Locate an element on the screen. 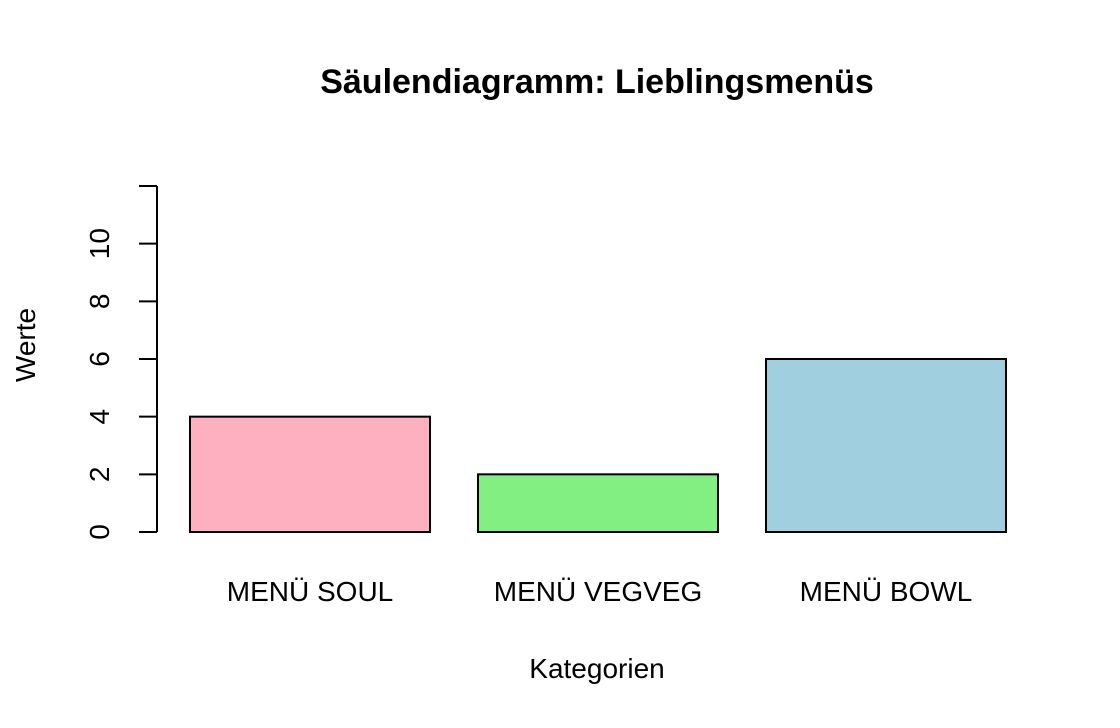 The width and height of the screenshot is (1120, 728). category-label: MENÜ VEGVEG is located at coordinates (598, 591).